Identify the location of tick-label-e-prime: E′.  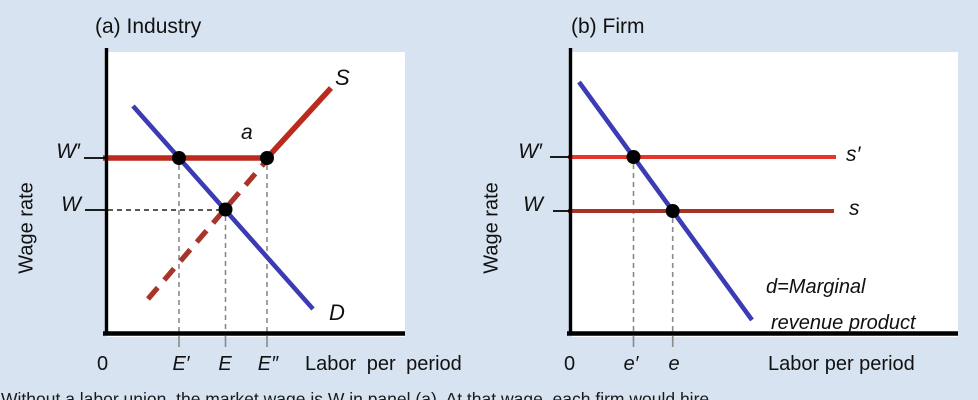
(181, 364).